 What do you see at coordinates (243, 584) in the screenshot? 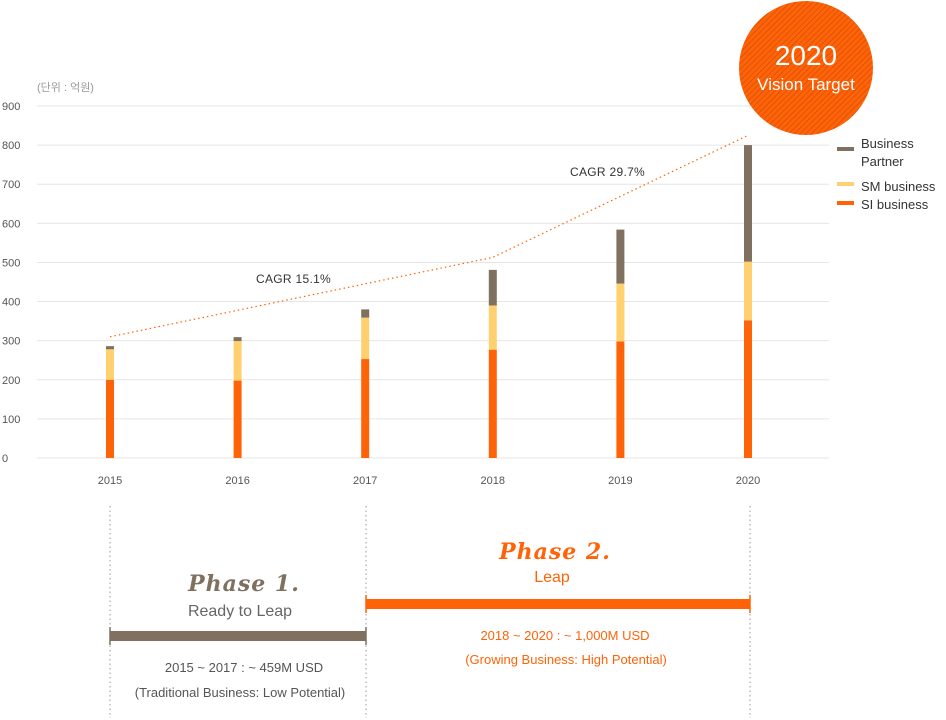
I see `phase-1-title: Phase 1.` at bounding box center [243, 584].